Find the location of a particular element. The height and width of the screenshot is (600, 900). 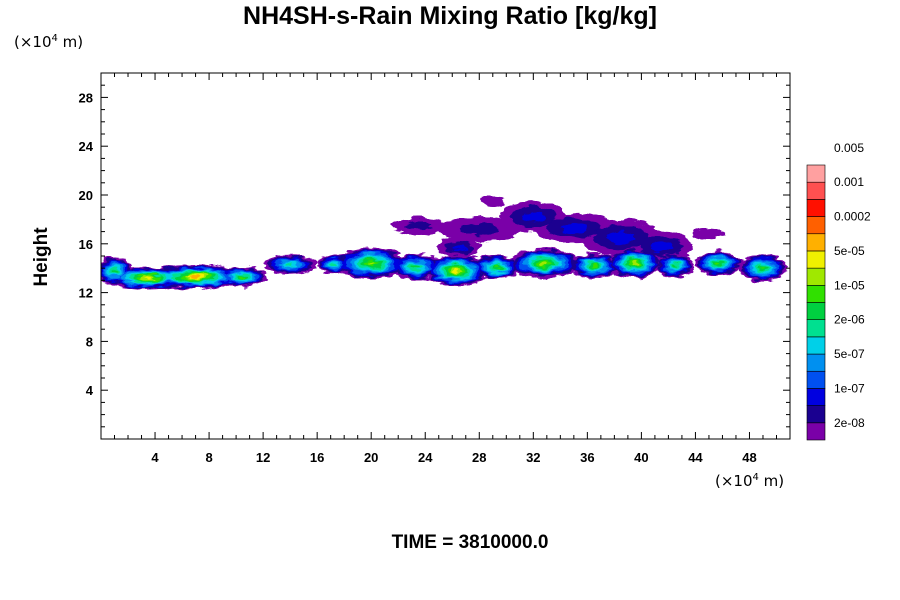

colorbar-label: 2e-08 is located at coordinates (849, 423).